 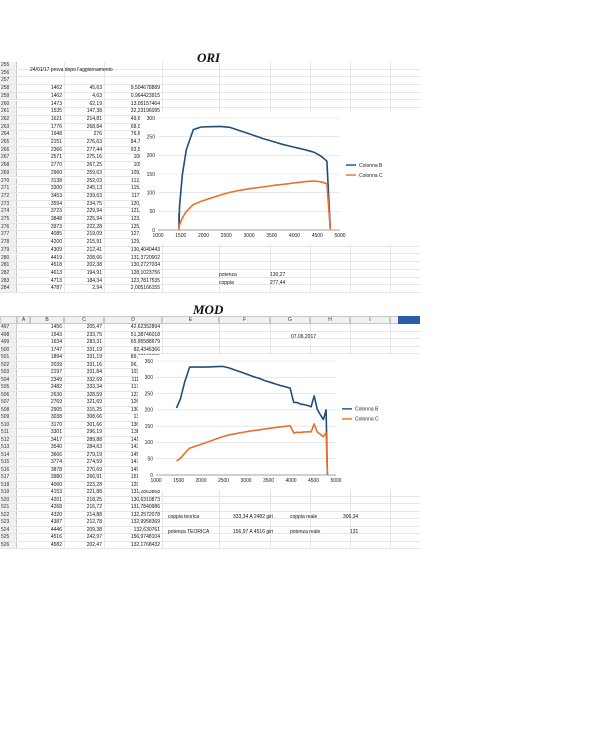 I want to click on cell-a: 4613, so click(x=56, y=272).